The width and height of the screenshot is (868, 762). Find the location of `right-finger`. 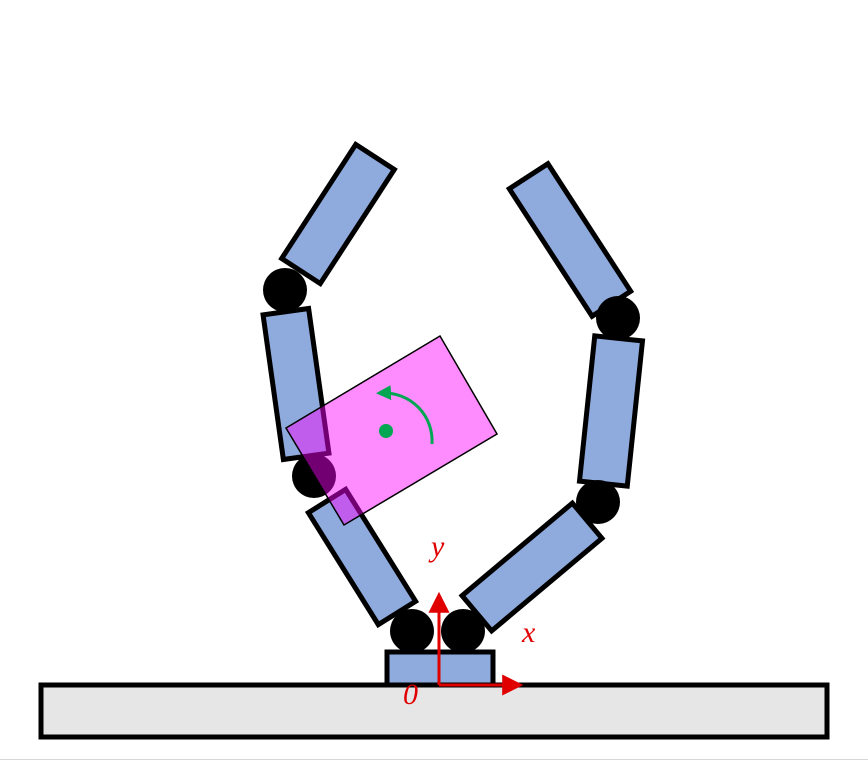

right-finger is located at coordinates (552, 397).